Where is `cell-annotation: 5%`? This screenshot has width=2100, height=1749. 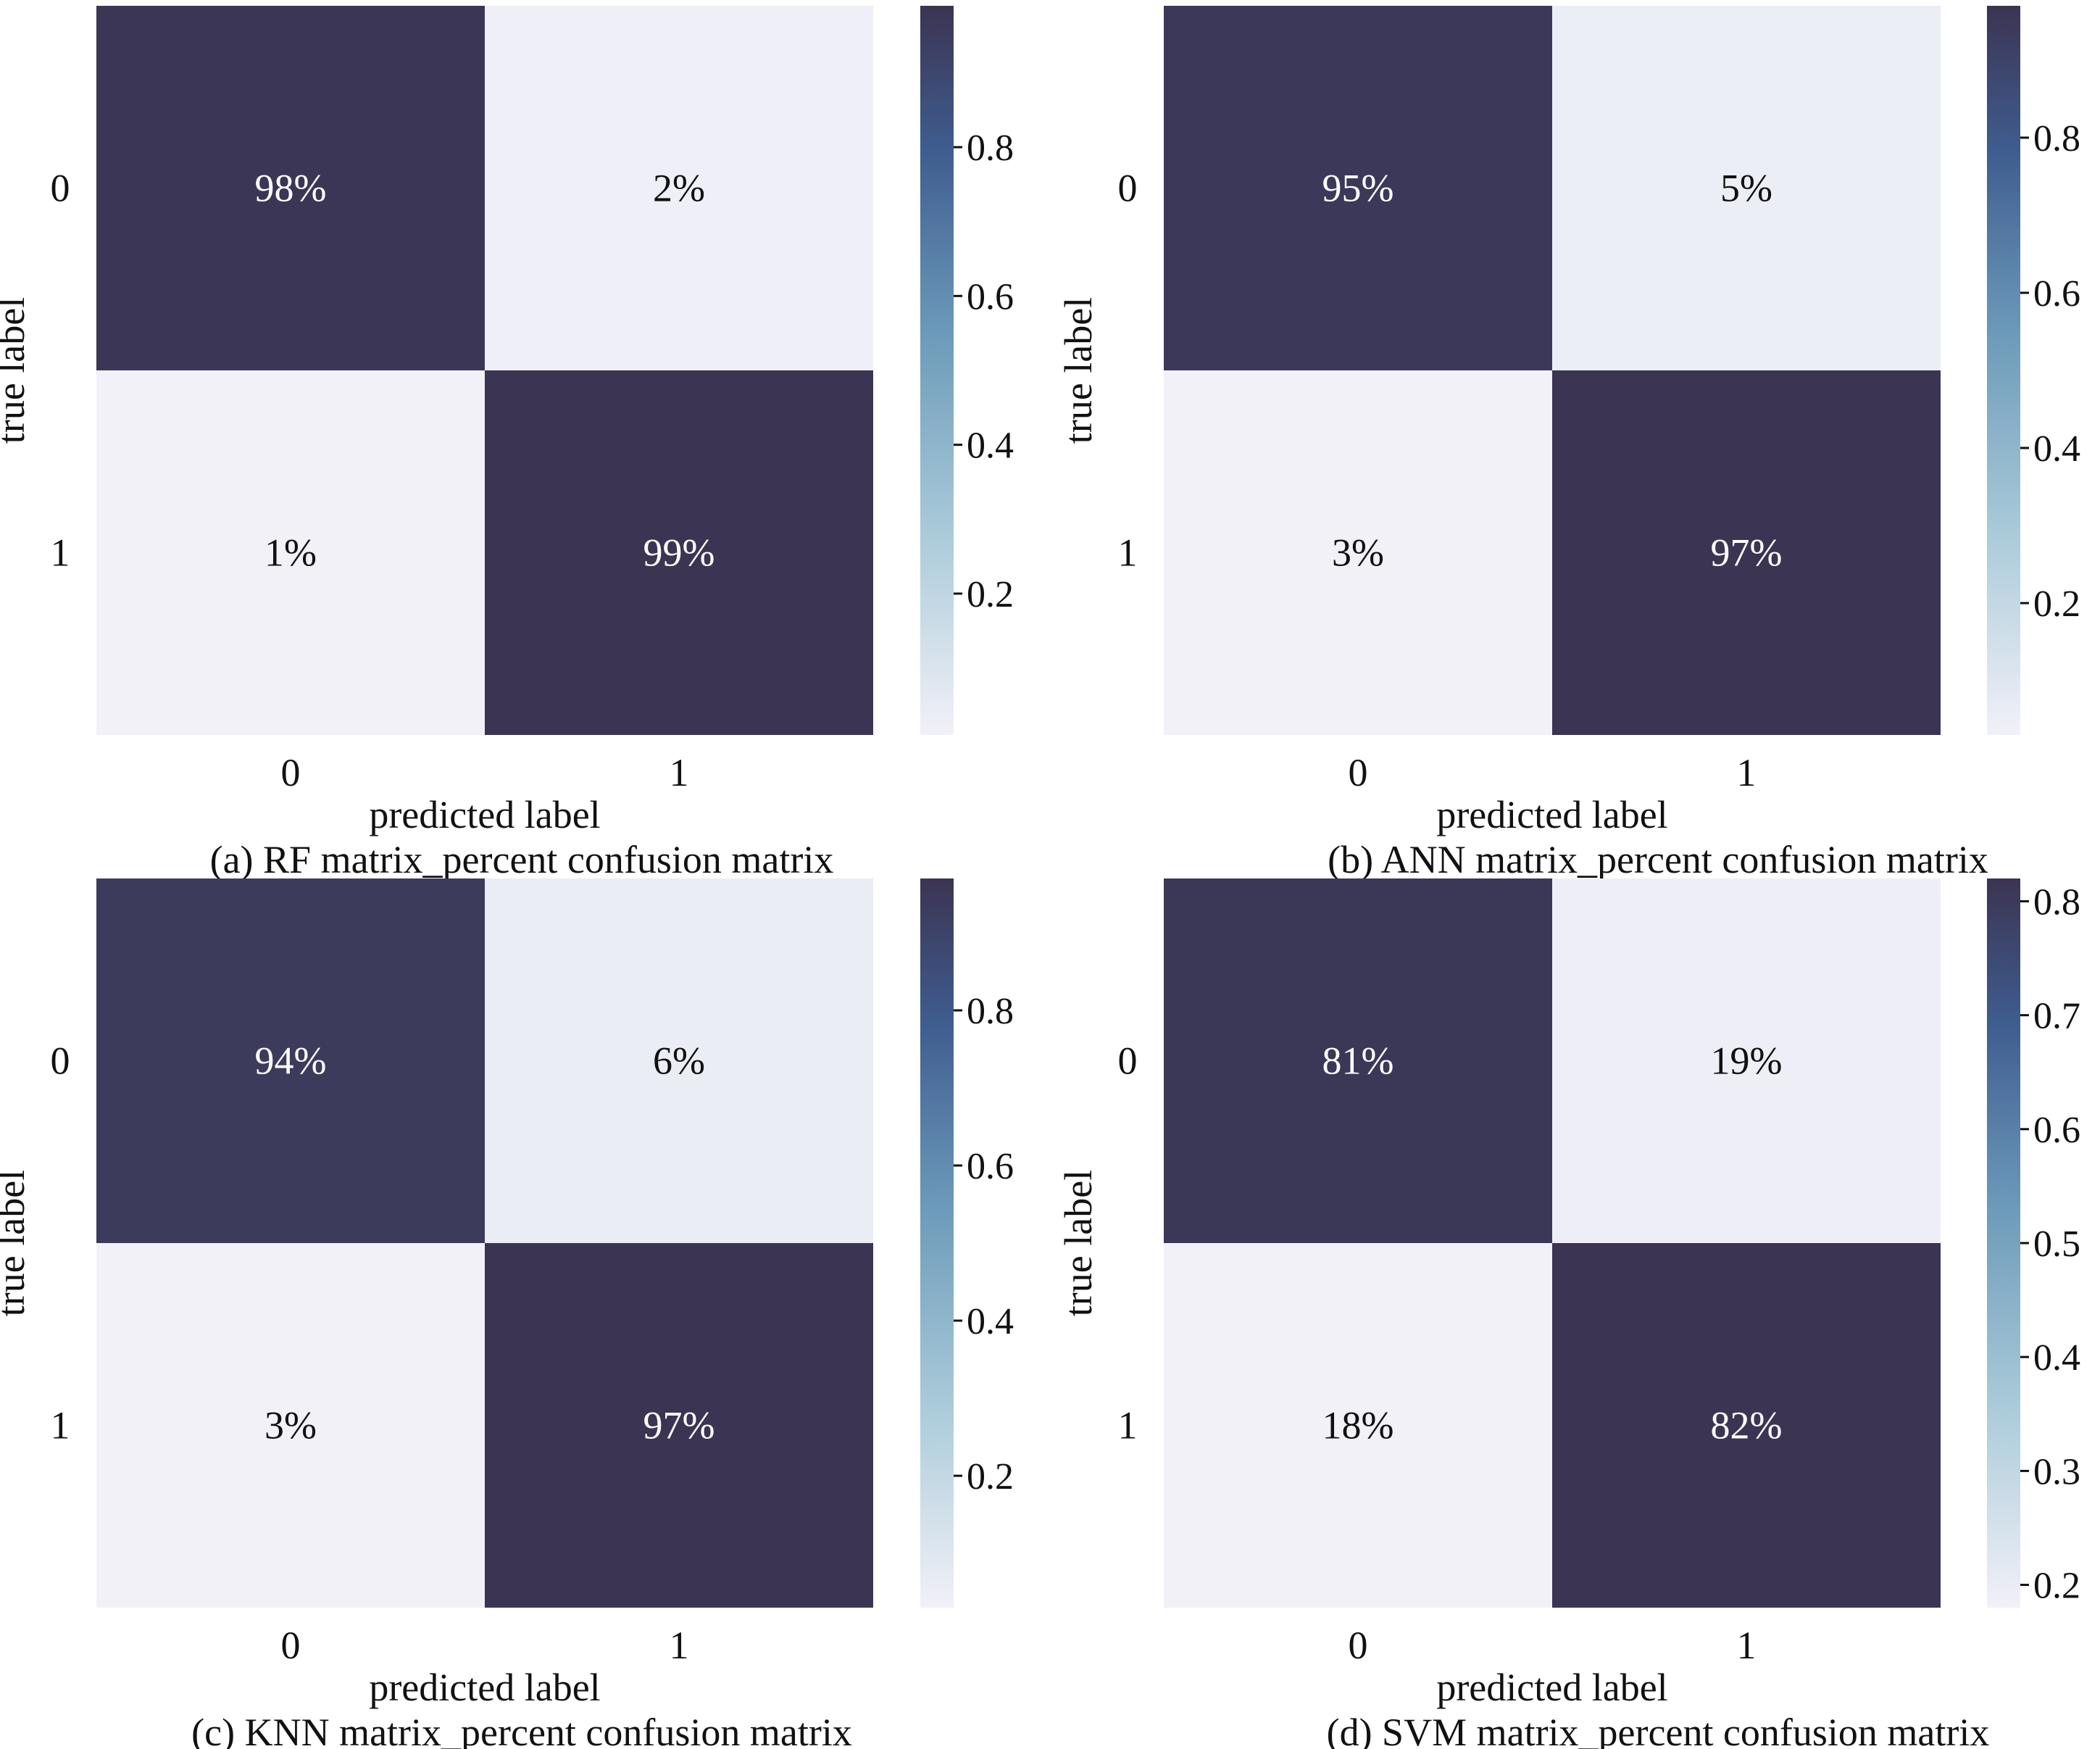
cell-annotation: 5% is located at coordinates (1746, 188).